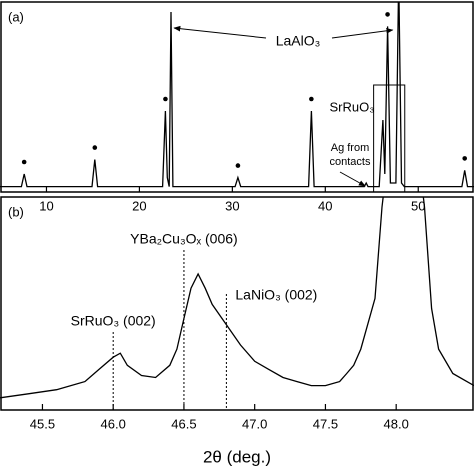 This screenshot has width=474, height=474. Describe the element at coordinates (16, 211) in the screenshot. I see `panel-label: (b)` at that location.